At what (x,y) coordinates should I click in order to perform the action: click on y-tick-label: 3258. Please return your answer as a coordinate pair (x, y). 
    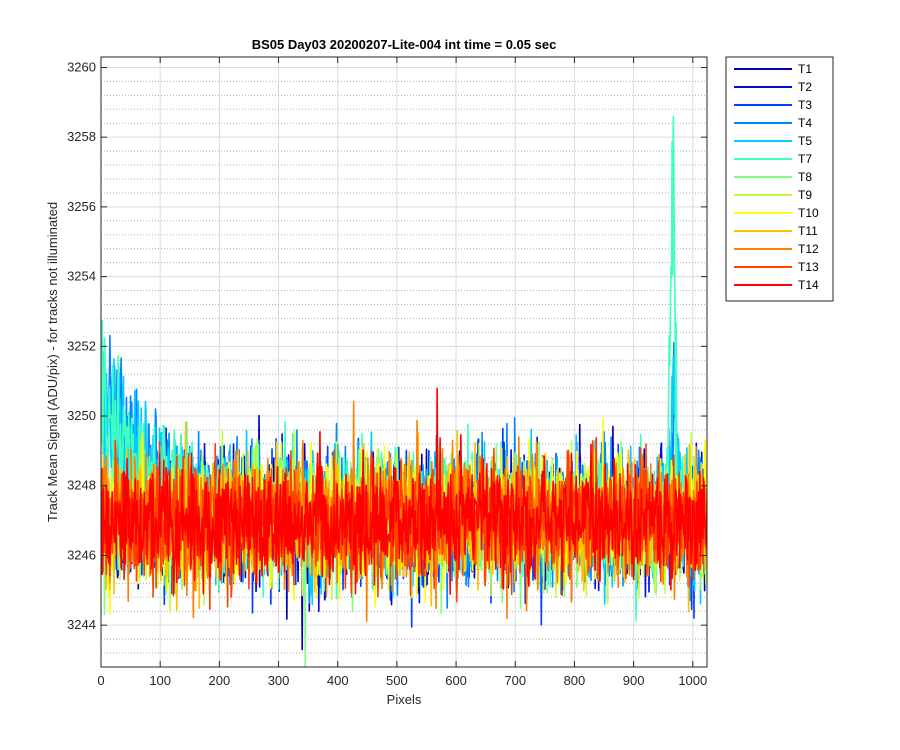
    Looking at the image, I should click on (81, 136).